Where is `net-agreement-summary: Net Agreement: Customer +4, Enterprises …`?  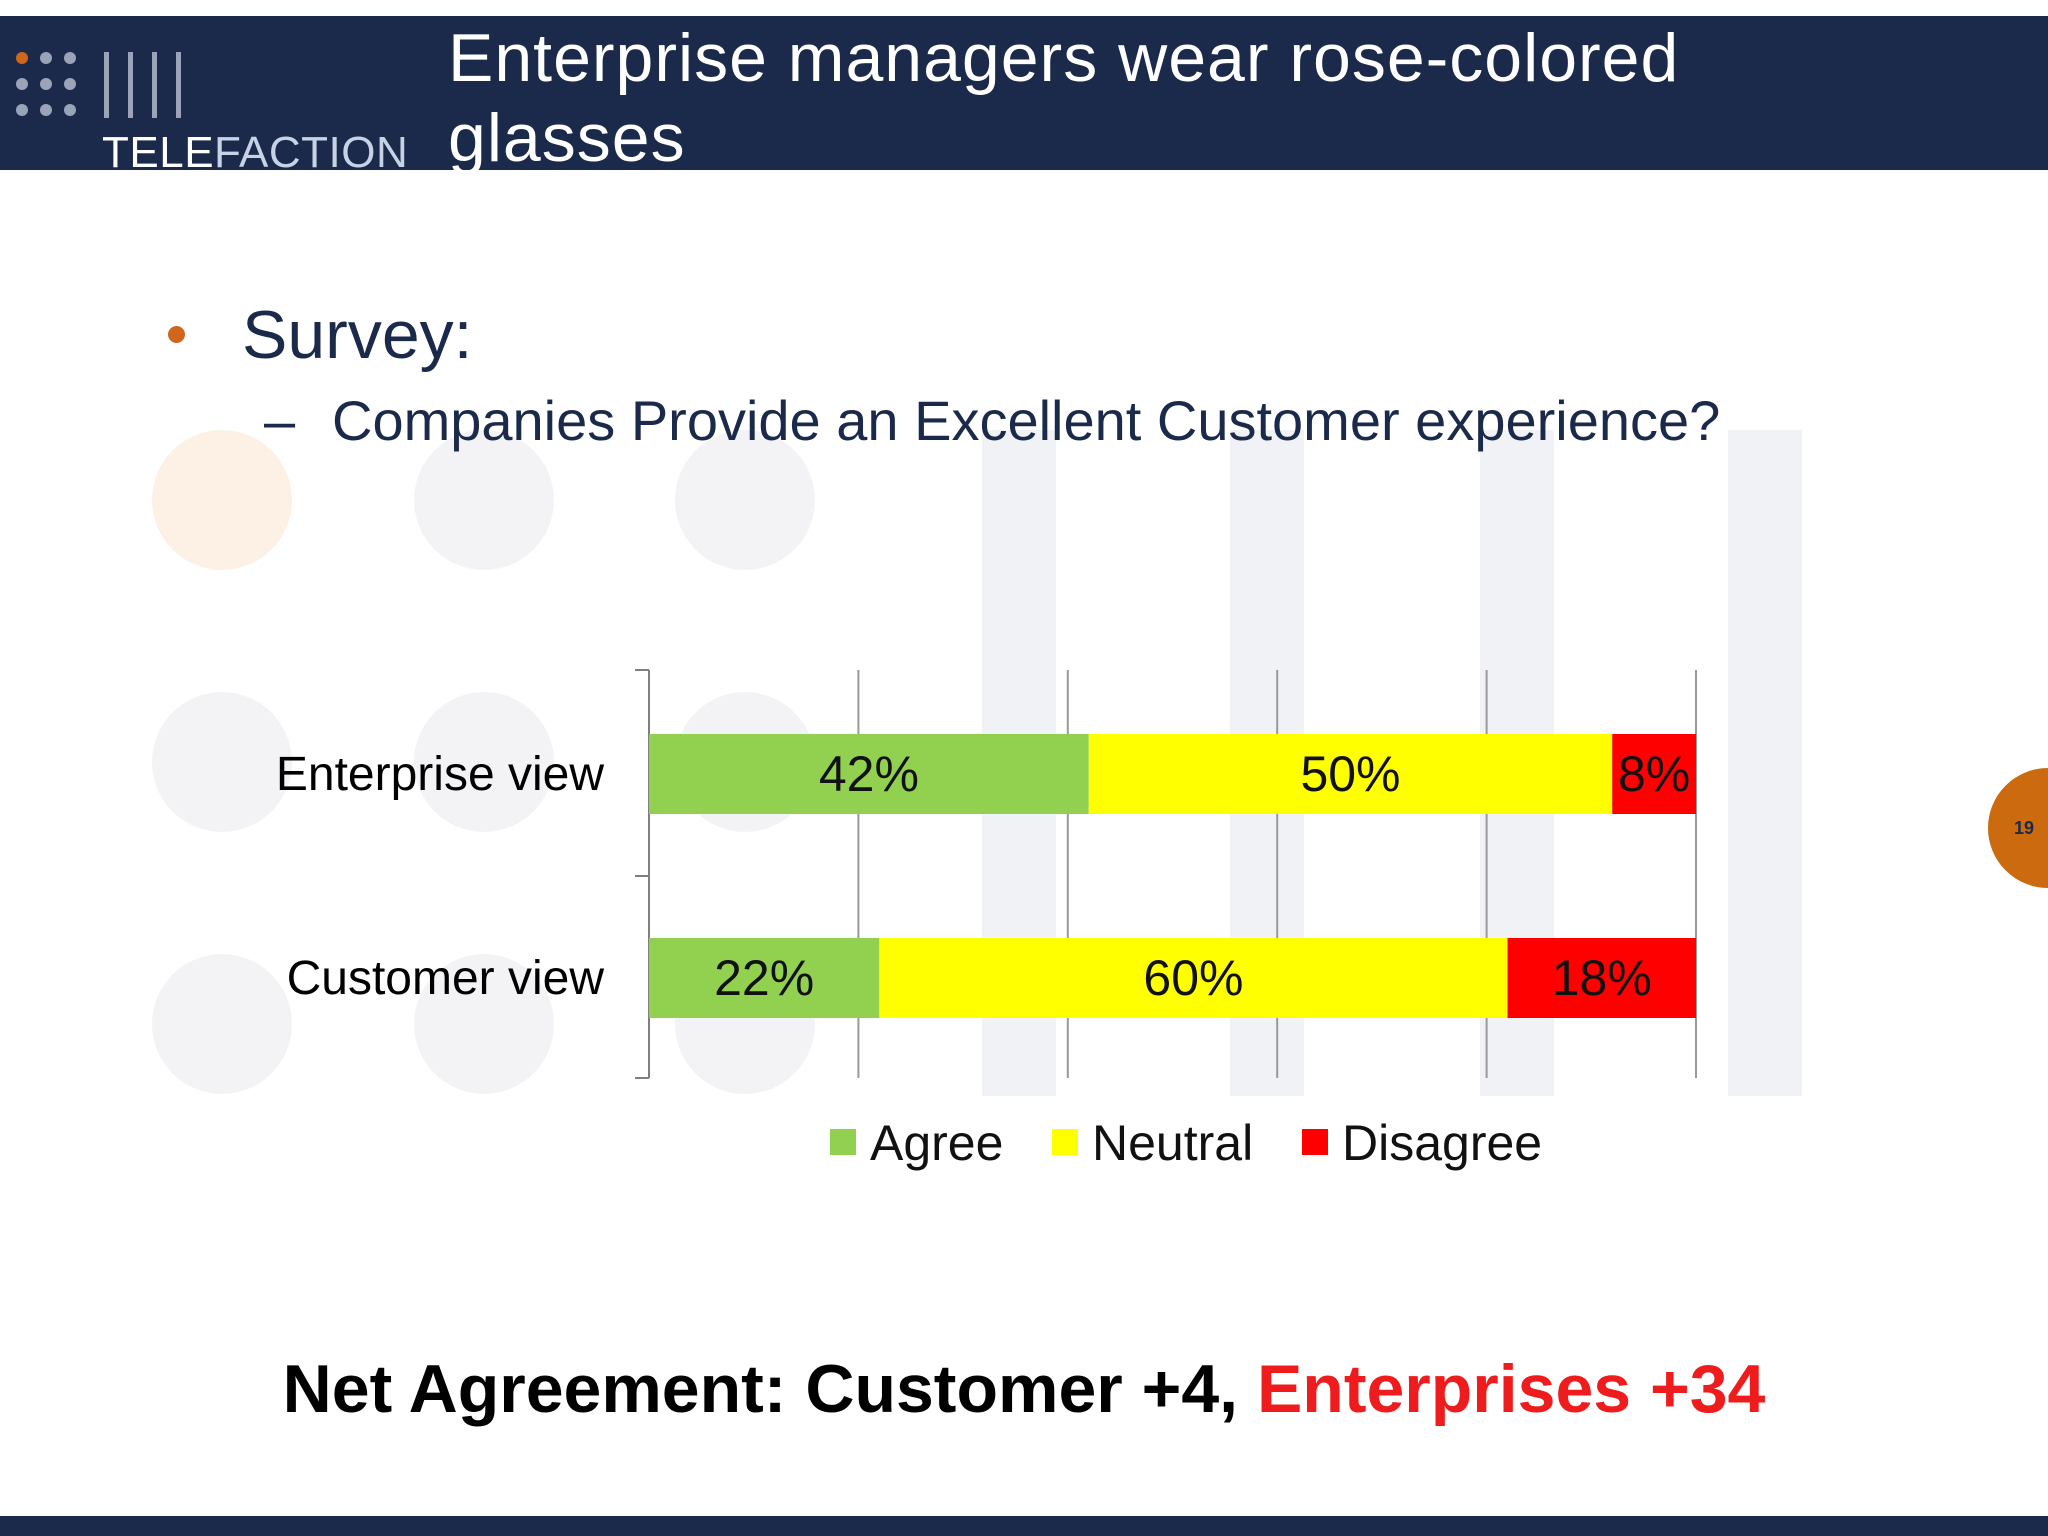 net-agreement-summary: Net Agreement: Customer +4, Enterprises … is located at coordinates (1024, 1389).